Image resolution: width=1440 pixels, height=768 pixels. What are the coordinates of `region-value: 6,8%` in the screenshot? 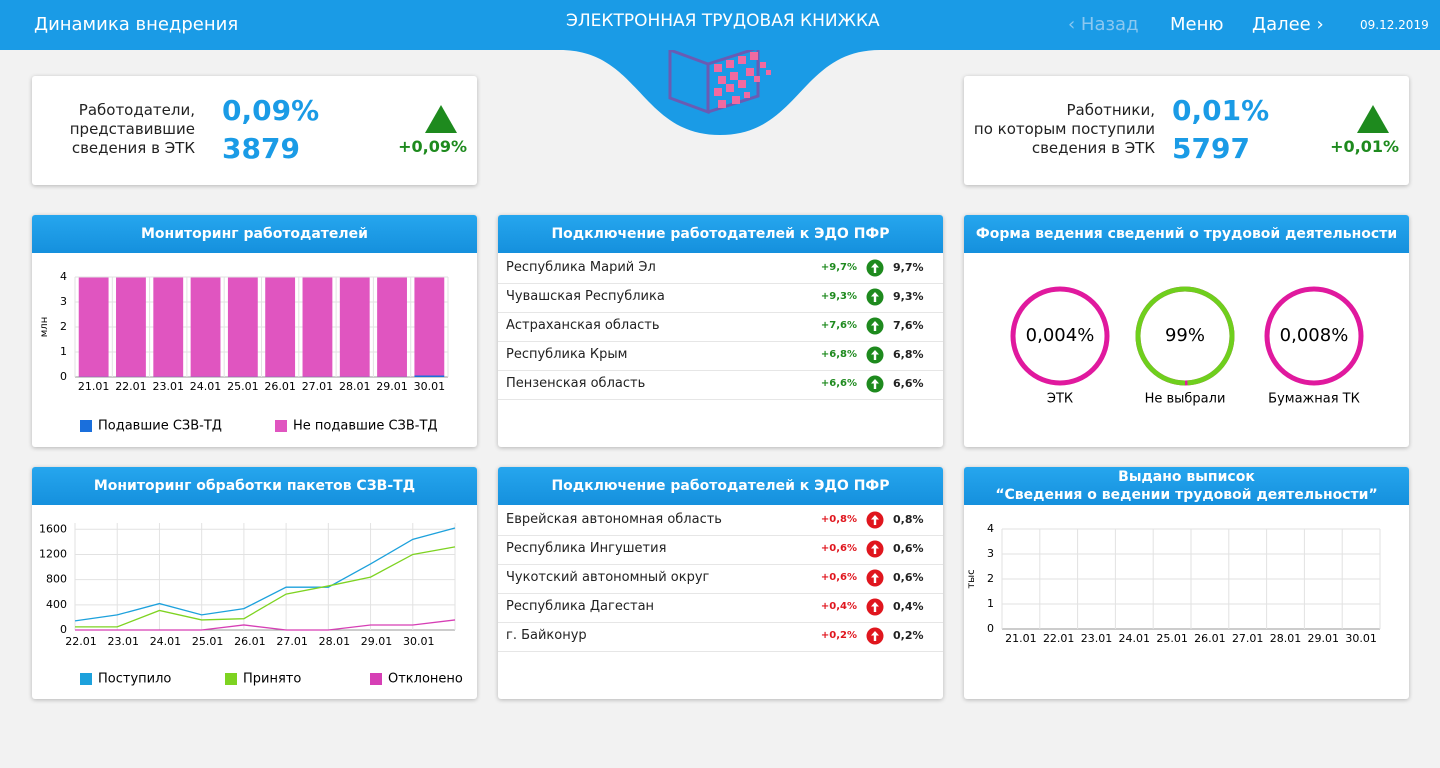 It's located at (908, 354).